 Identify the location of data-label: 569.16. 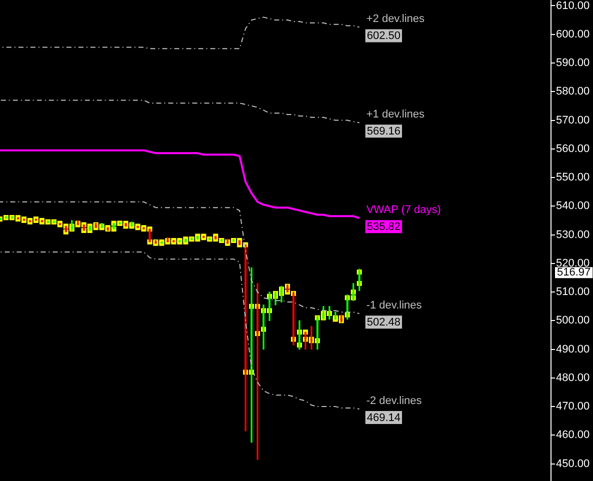
(383, 132).